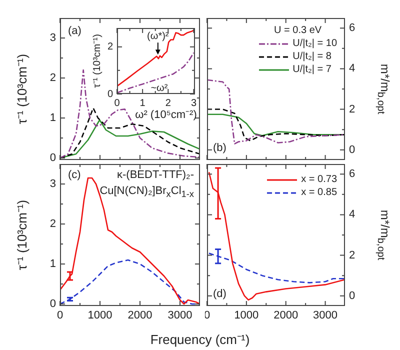 The height and width of the screenshot is (350, 400). What do you see at coordinates (143, 103) in the screenshot?
I see `x-tick-label: 1` at bounding box center [143, 103].